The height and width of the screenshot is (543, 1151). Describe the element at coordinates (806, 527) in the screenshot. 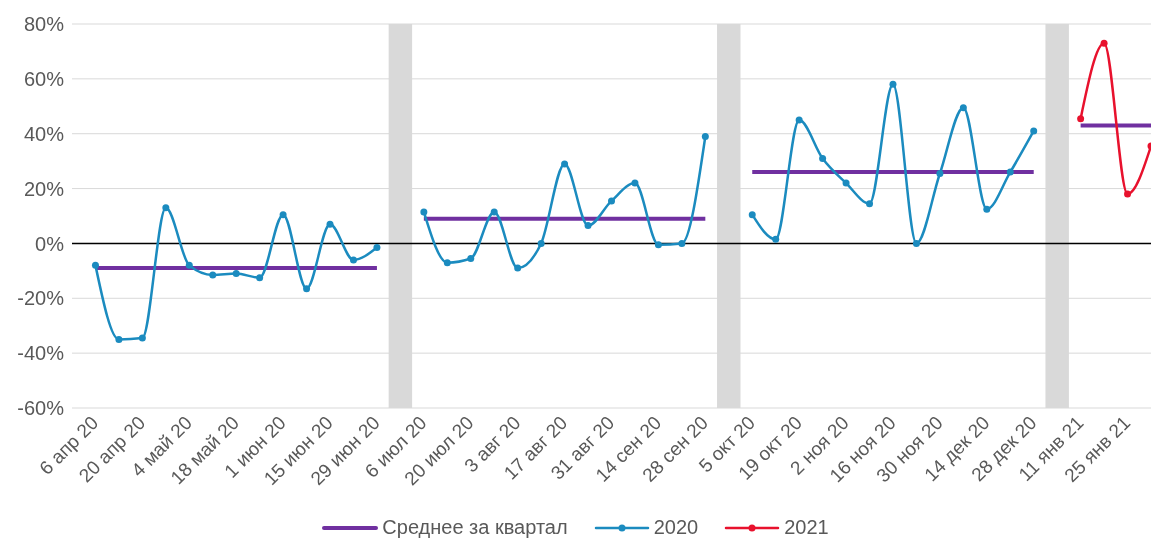

I see `legend-label: 2021` at that location.